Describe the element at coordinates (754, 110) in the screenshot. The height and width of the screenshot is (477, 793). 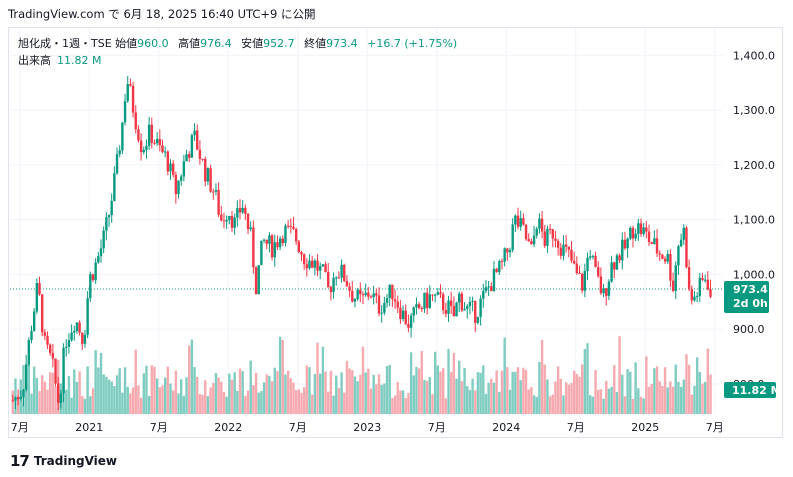
I see `price-tick-label: 1,300.0` at that location.